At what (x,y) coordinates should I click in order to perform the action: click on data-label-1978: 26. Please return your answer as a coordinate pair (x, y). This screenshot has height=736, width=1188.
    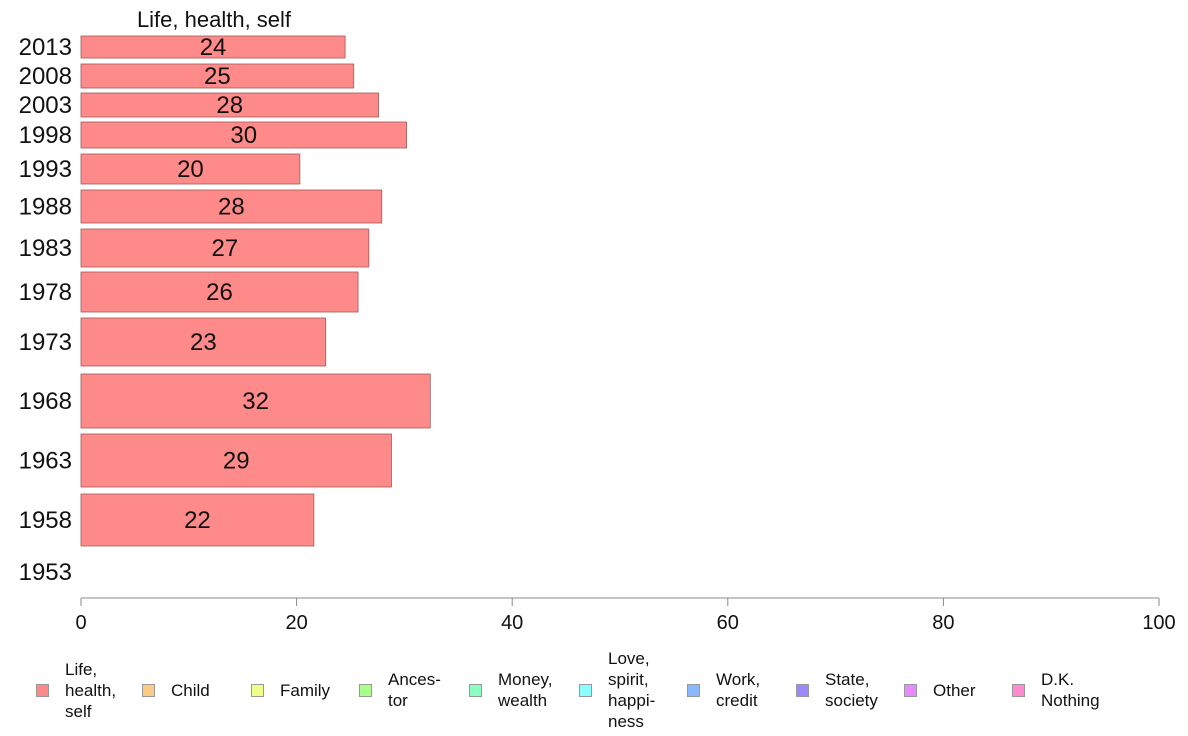
    Looking at the image, I should click on (219, 292).